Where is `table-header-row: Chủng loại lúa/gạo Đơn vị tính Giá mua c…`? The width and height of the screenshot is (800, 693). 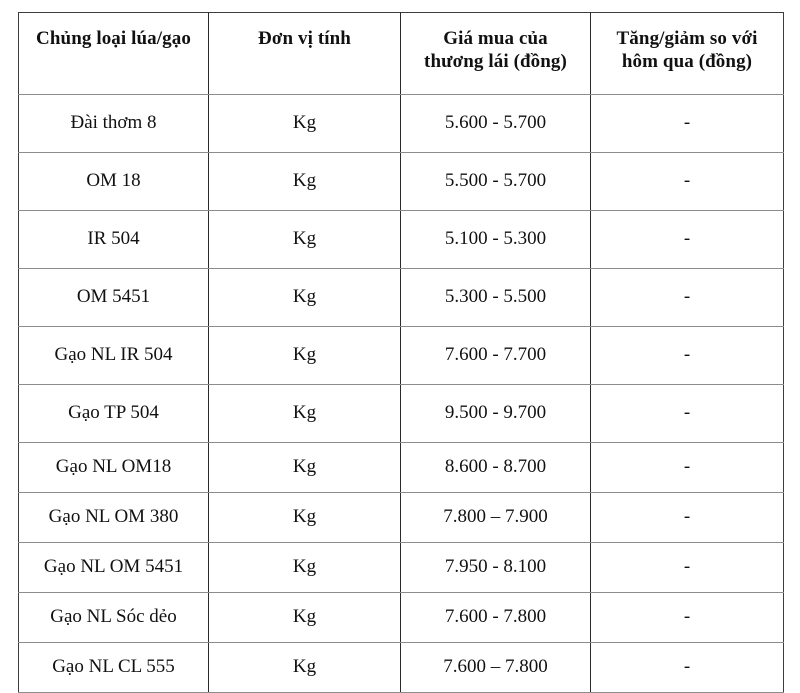 table-header-row: Chủng loại lúa/gạo Đơn vị tính Giá mua c… is located at coordinates (401, 53).